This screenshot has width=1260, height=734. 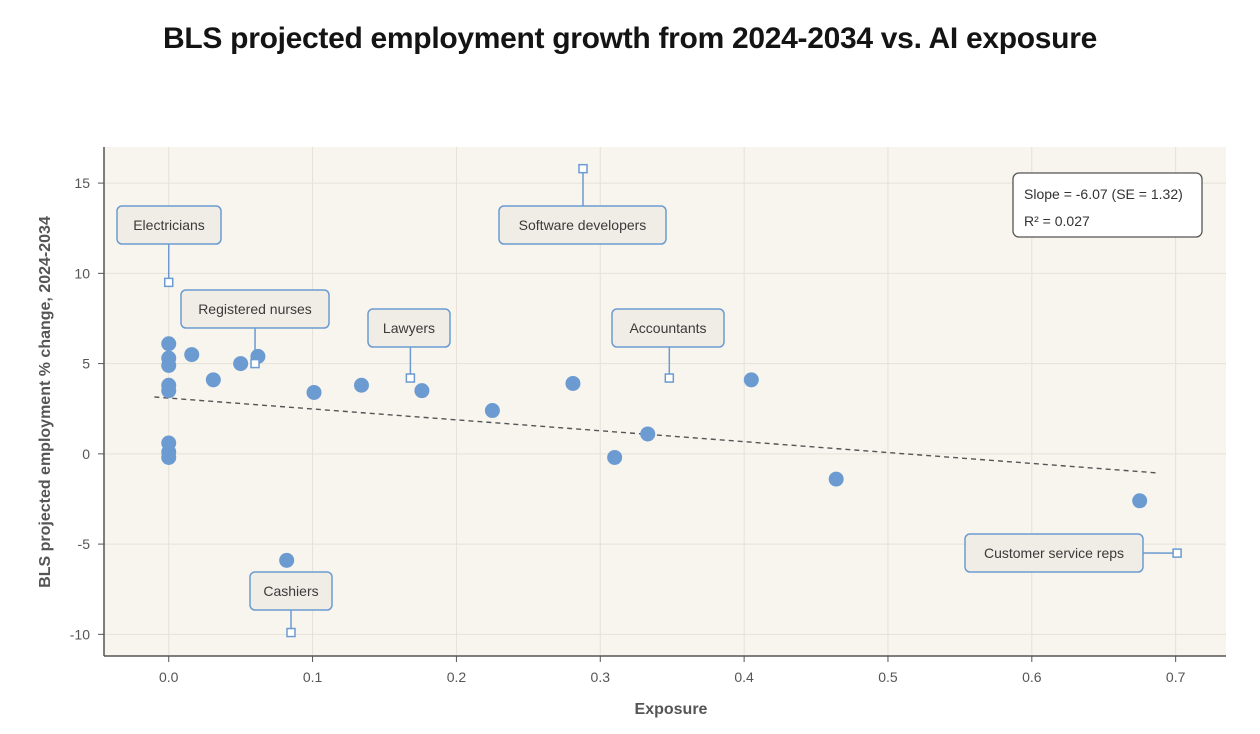 I want to click on y-tick-label: 10, so click(x=82, y=273).